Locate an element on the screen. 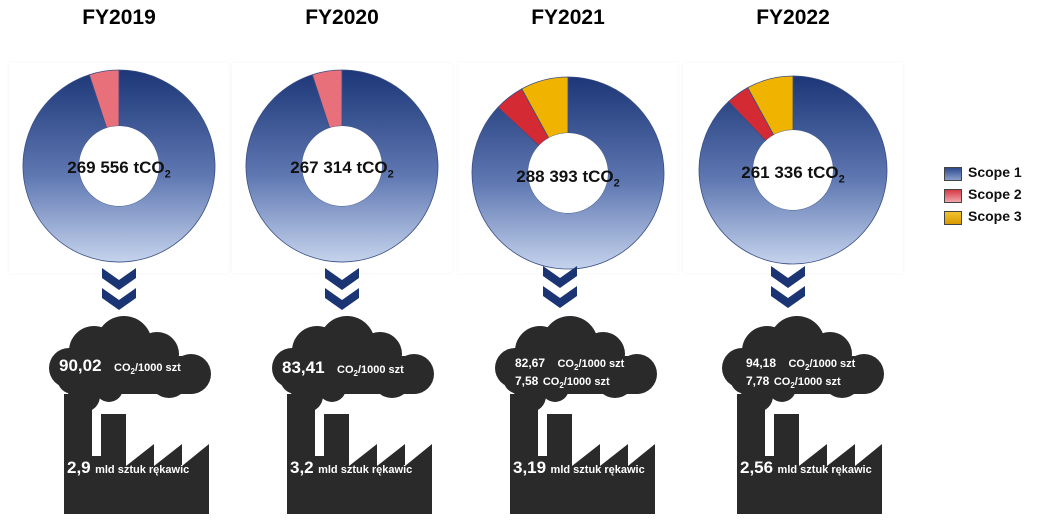 Image resolution: width=1043 pixels, height=526 pixels. donut-total-0: 269 556 tCO2 is located at coordinates (119, 169).